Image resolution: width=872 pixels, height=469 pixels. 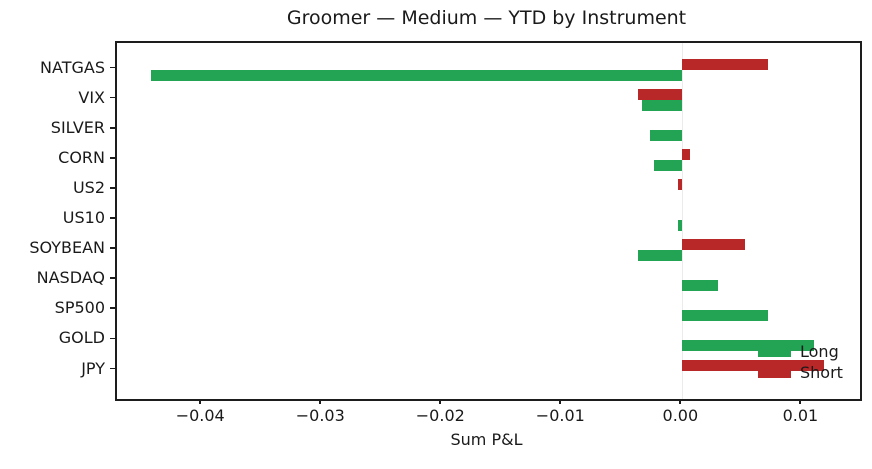 I want to click on x-tick-label: 0.00, so click(x=680, y=415).